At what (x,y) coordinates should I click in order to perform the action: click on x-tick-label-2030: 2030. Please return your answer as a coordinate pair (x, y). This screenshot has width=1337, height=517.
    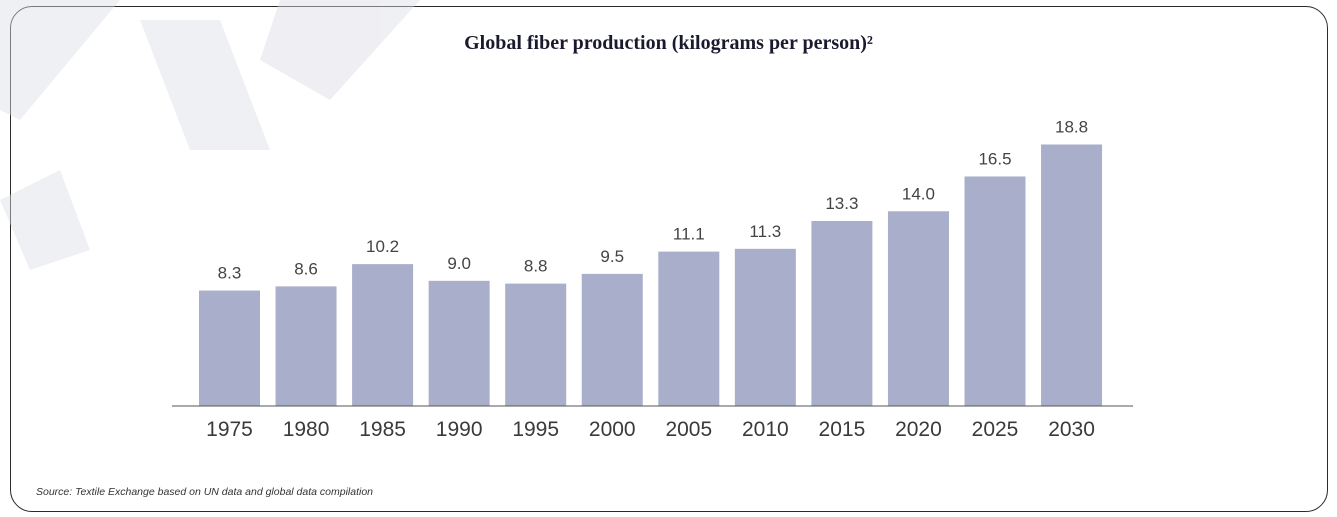
    Looking at the image, I should click on (1071, 429).